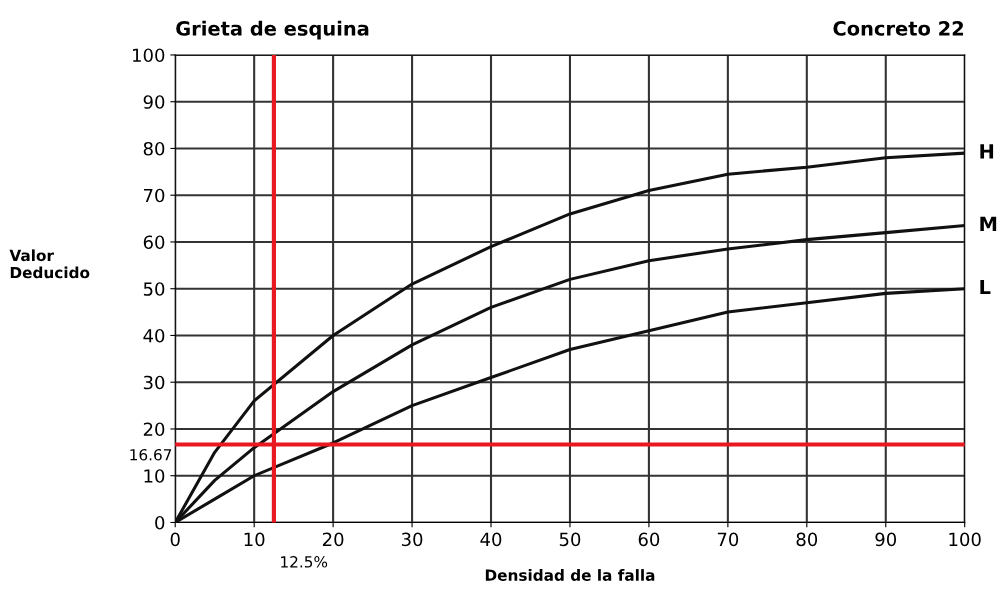 The height and width of the screenshot is (604, 1007). I want to click on y-tick-label: 20, so click(154, 429).